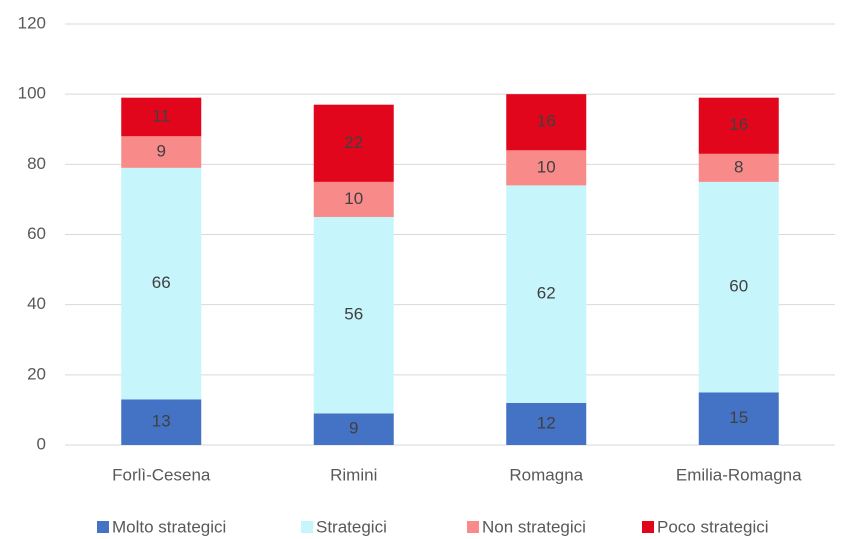 The width and height of the screenshot is (846, 539). What do you see at coordinates (546, 474) in the screenshot?
I see `x-tick-label: Romagna` at bounding box center [546, 474].